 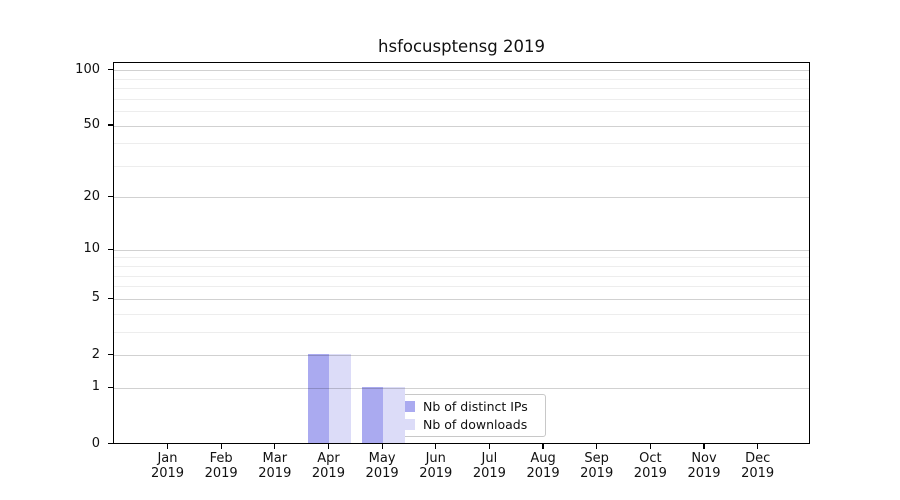 I want to click on y-tick-label: 50, so click(x=91, y=125).